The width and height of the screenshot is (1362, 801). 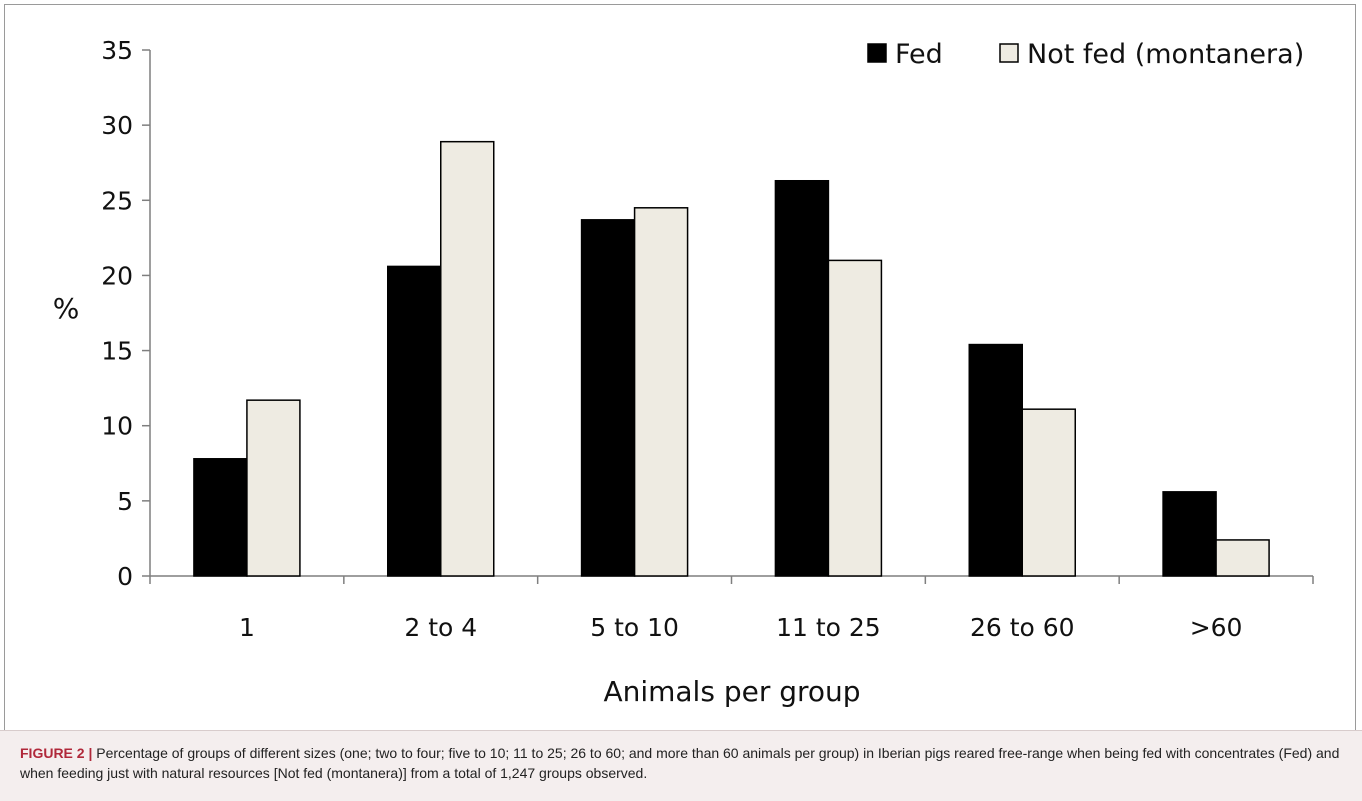 I want to click on y-tick-label: 20, so click(x=117, y=275).